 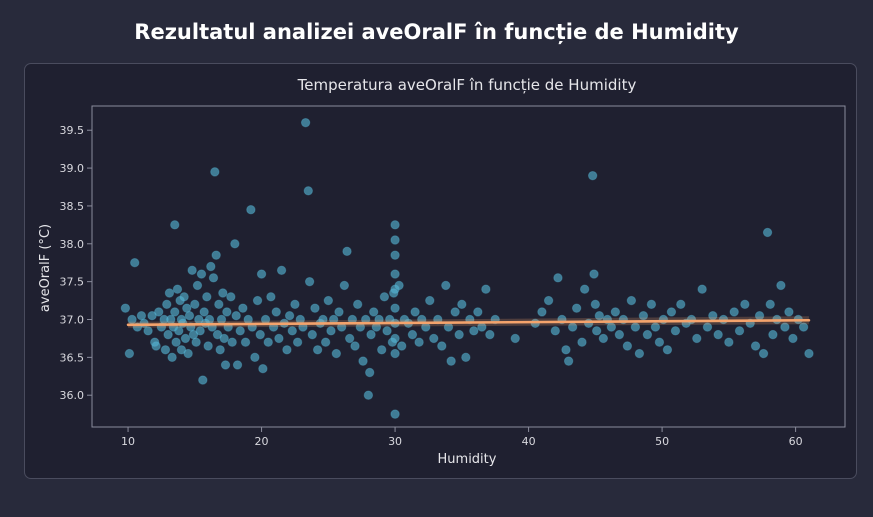 I want to click on y-axis: 36.0 36.5 37.0 37.5 38.0 38.5 39.0 39.5, so click(x=76, y=263).